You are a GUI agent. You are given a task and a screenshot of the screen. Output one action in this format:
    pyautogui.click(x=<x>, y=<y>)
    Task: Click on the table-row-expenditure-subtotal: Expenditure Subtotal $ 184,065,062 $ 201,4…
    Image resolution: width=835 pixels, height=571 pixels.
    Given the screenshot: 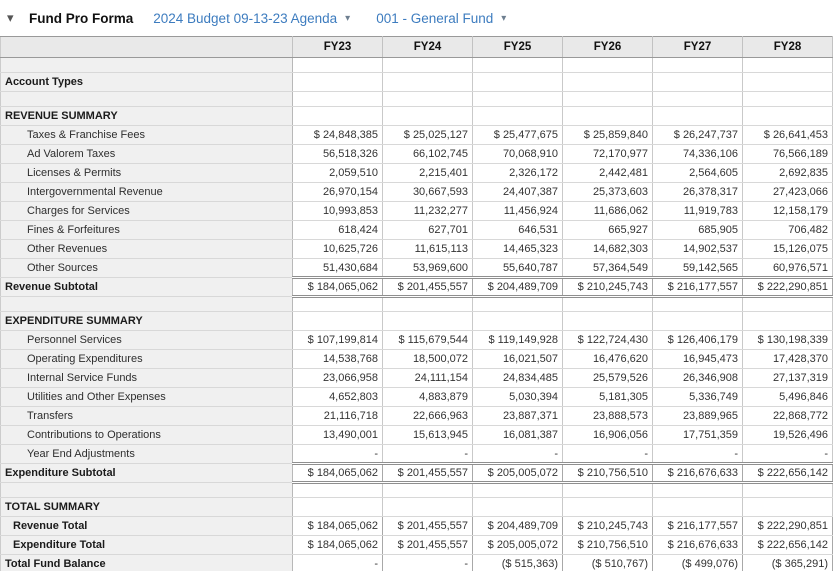 What is the action you would take?
    pyautogui.click(x=416, y=473)
    